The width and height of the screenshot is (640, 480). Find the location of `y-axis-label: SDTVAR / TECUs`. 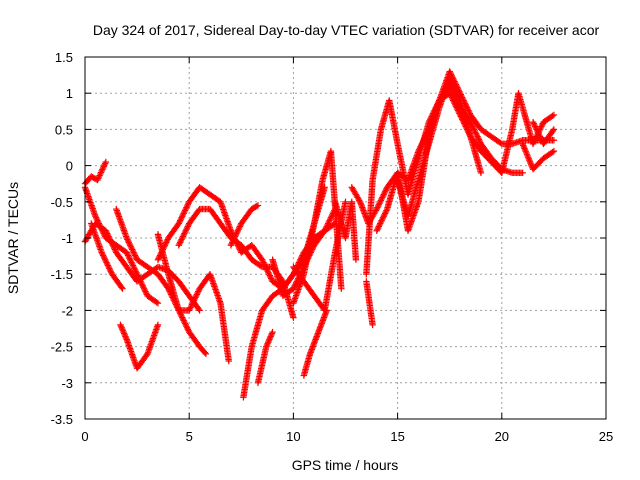

y-axis-label: SDTVAR / TECUs is located at coordinates (13, 238).